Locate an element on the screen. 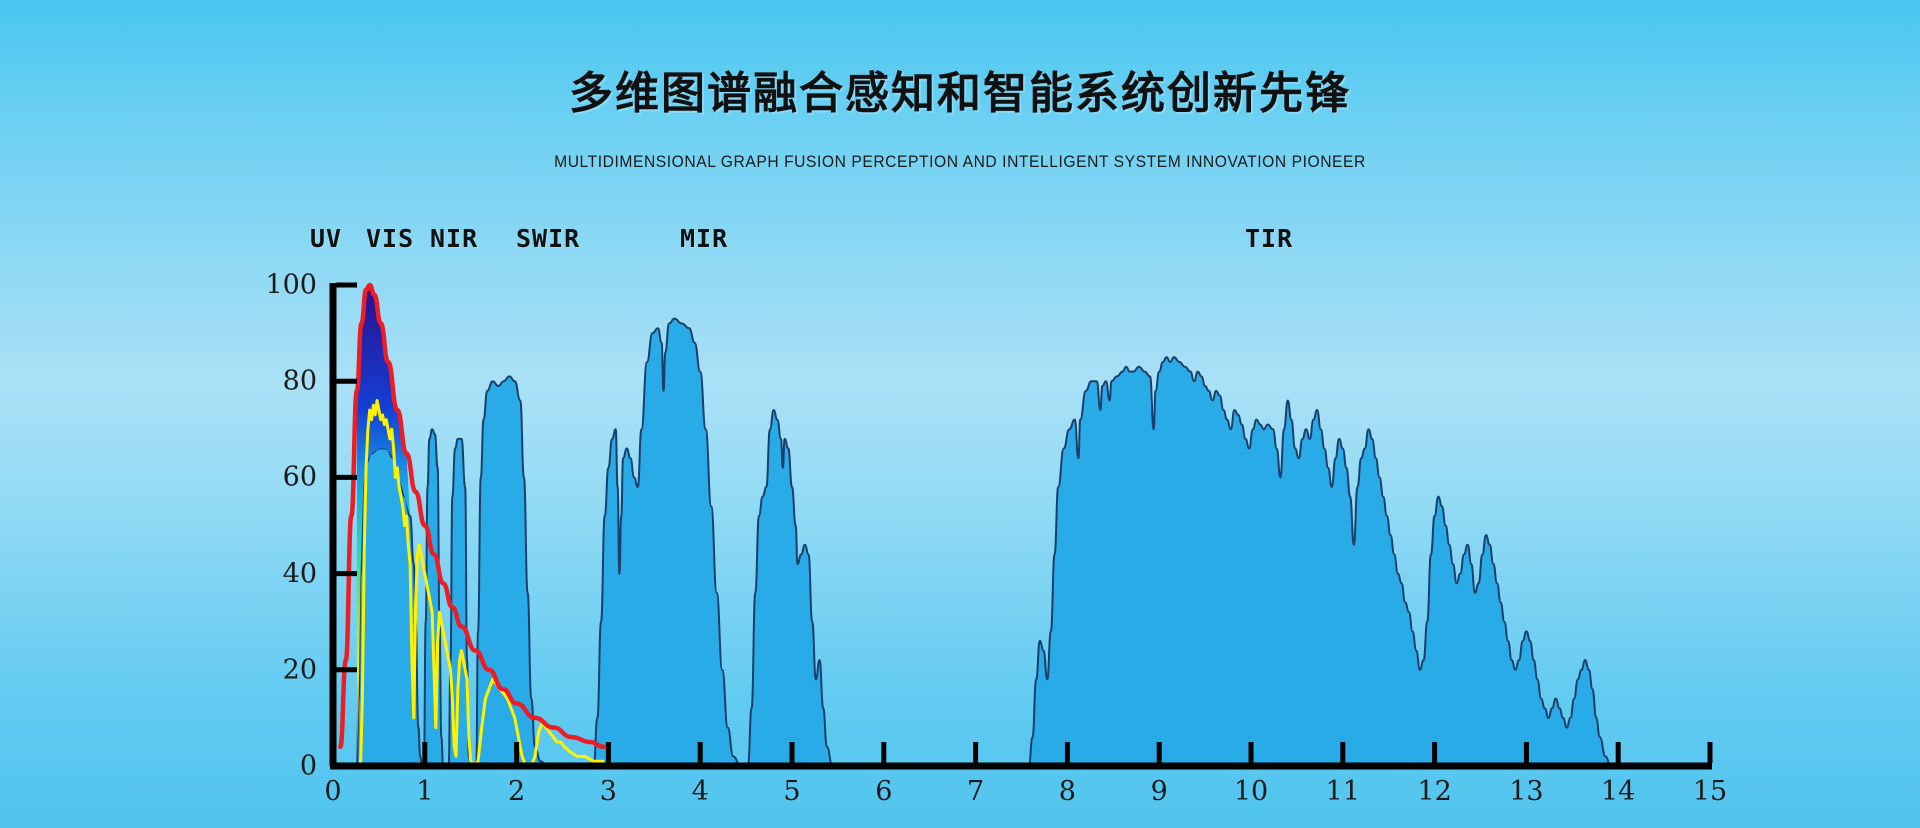 This screenshot has height=828, width=1920. x-tick-label-15: 15 is located at coordinates (1710, 791).